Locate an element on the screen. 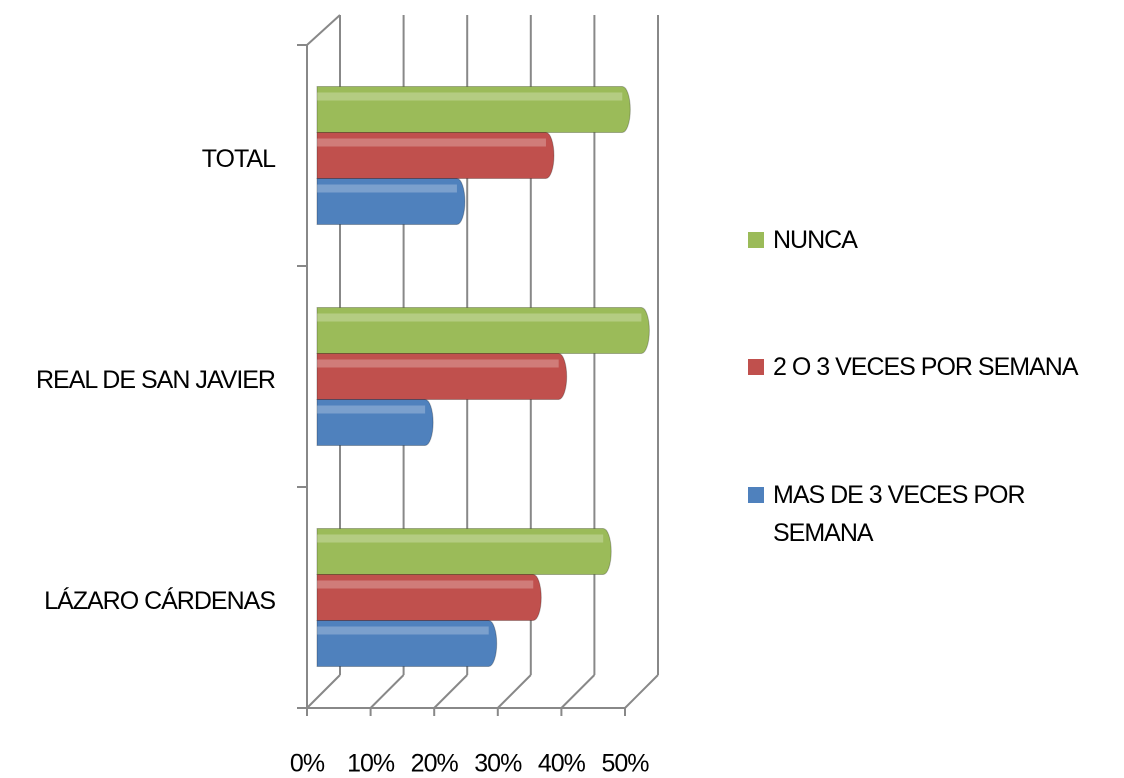 This screenshot has width=1124, height=778. legend-item: MAS DE 3 VECES POR SEMANA is located at coordinates (933, 514).